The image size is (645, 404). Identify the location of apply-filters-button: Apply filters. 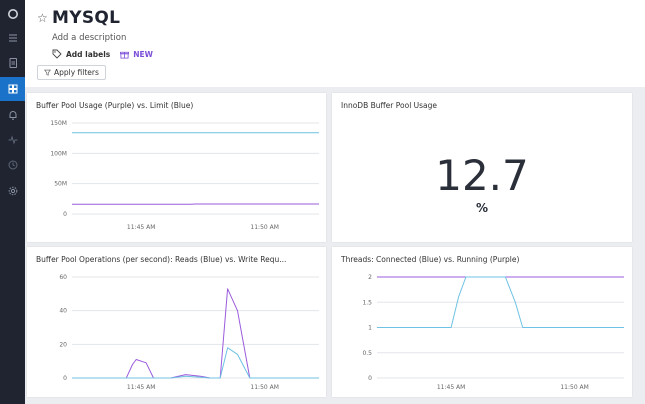
(71, 72).